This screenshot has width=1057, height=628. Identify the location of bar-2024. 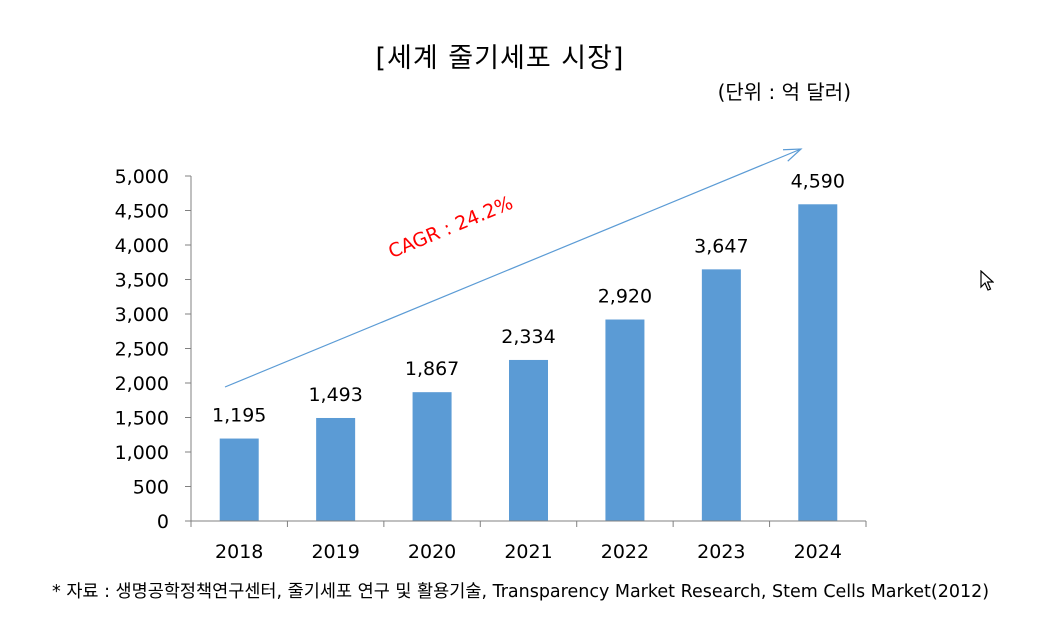
(818, 363).